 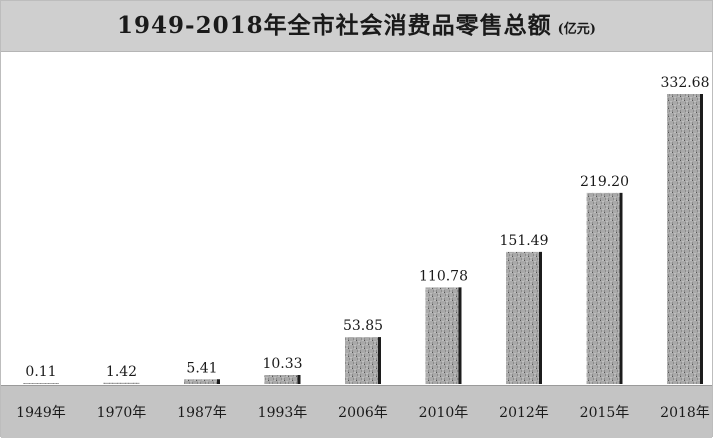 What do you see at coordinates (604, 182) in the screenshot?
I see `value-label: 219.20` at bounding box center [604, 182].